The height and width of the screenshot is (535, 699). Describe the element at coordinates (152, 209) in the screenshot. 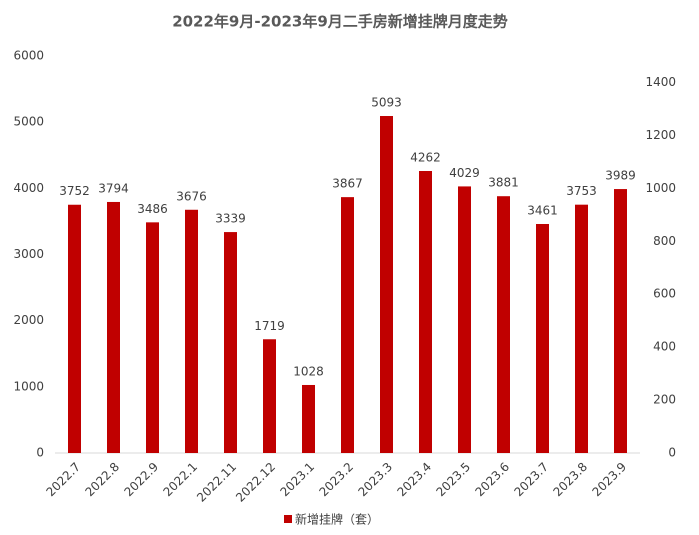

I see `value-label: 3486` at that location.